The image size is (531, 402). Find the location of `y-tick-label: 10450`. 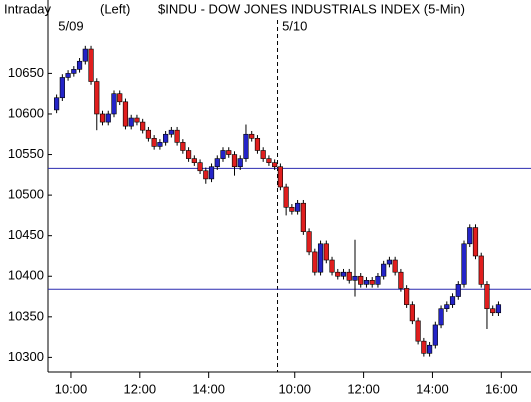

y-tick-label: 10450 is located at coordinates (26, 234).